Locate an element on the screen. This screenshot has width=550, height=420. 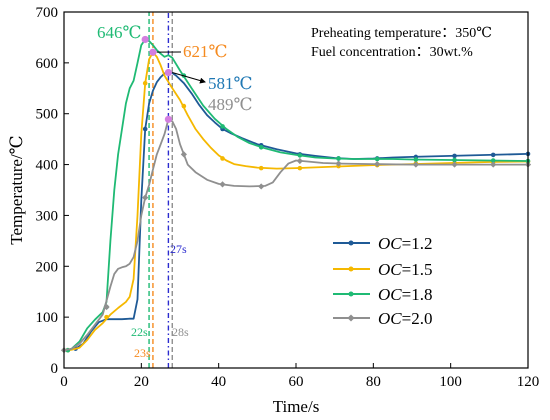
fuel-info: Fuel concentration：30wt.% is located at coordinates (392, 52).